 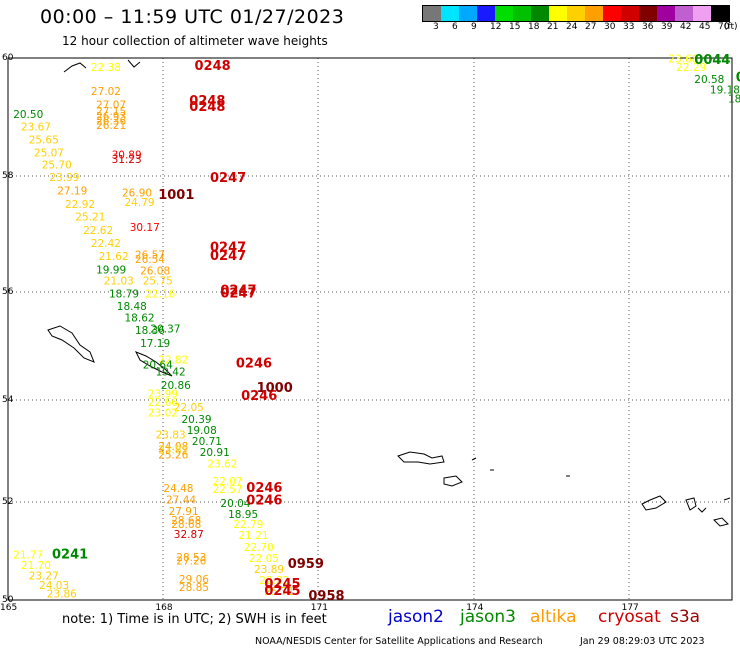 I want to click on latitude-label: 54, so click(x=8, y=400).